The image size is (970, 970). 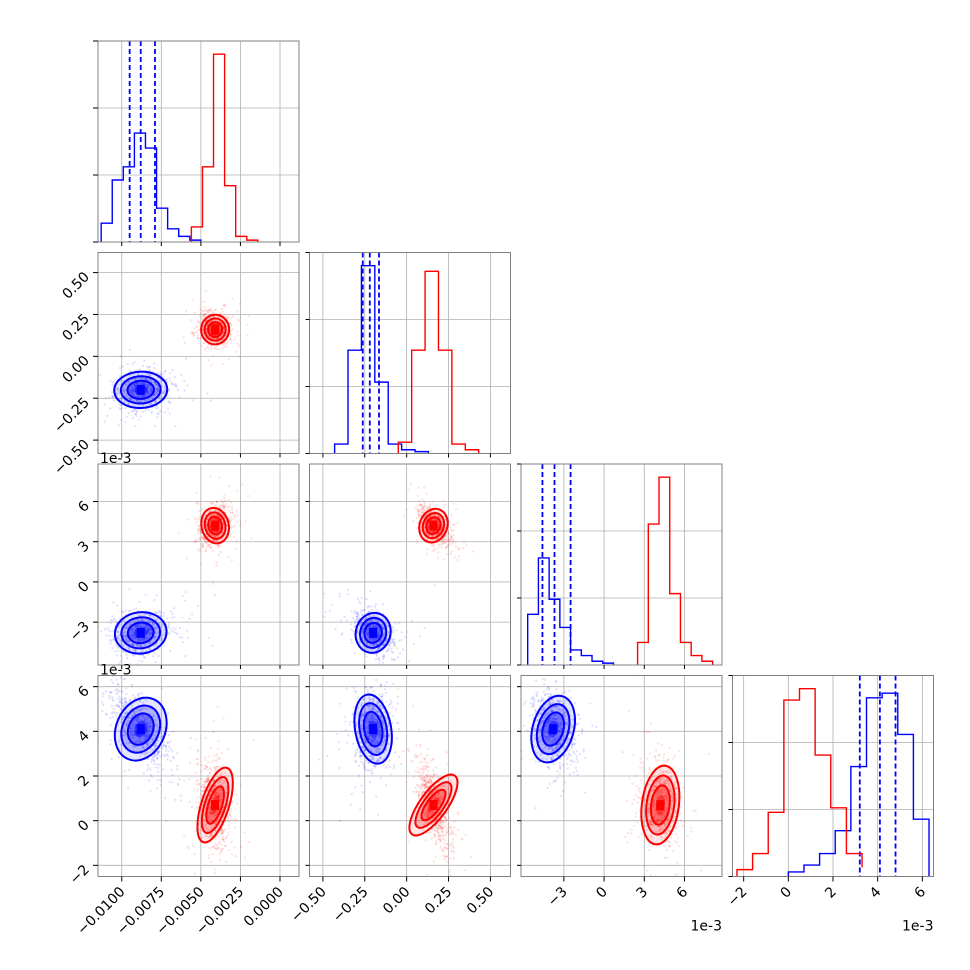 I want to click on histogram-red-p2, so click(x=438, y=362).